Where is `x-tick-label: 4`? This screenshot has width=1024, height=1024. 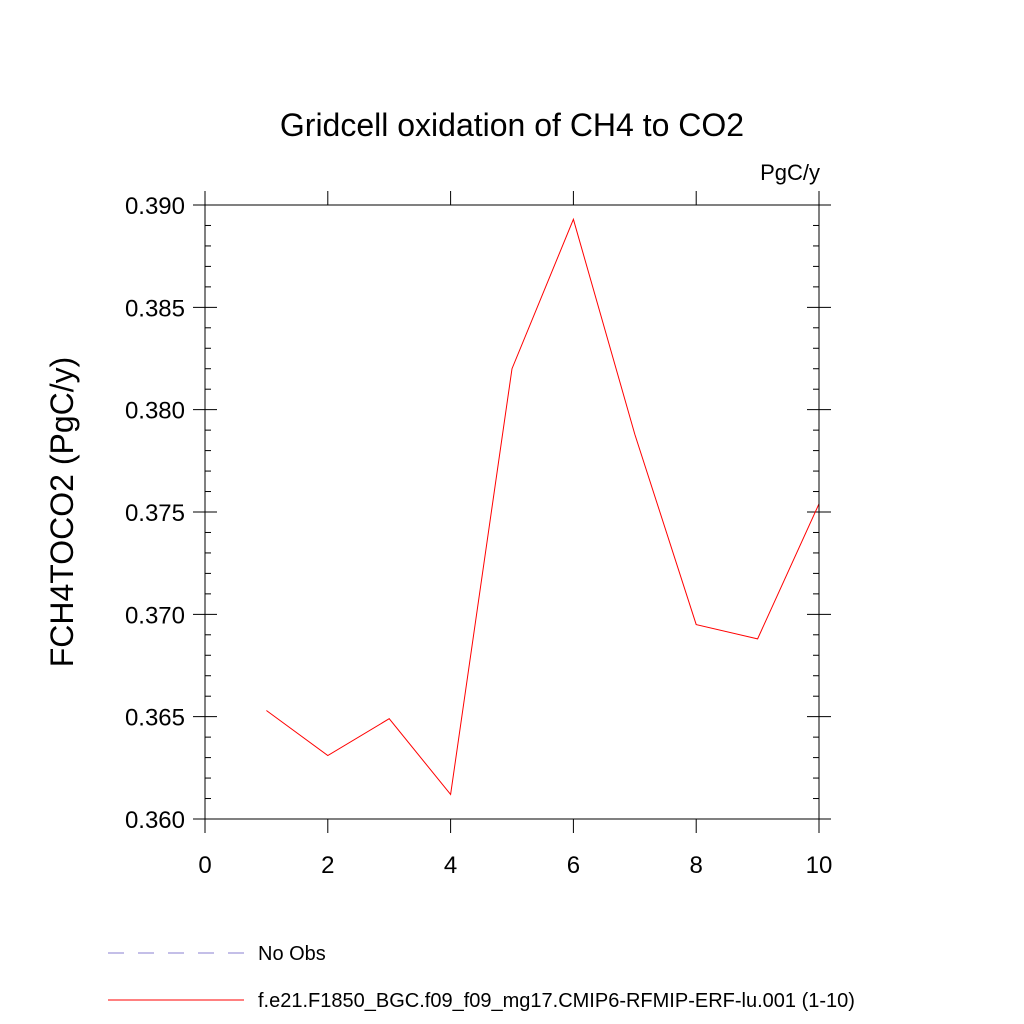 x-tick-label: 4 is located at coordinates (450, 865).